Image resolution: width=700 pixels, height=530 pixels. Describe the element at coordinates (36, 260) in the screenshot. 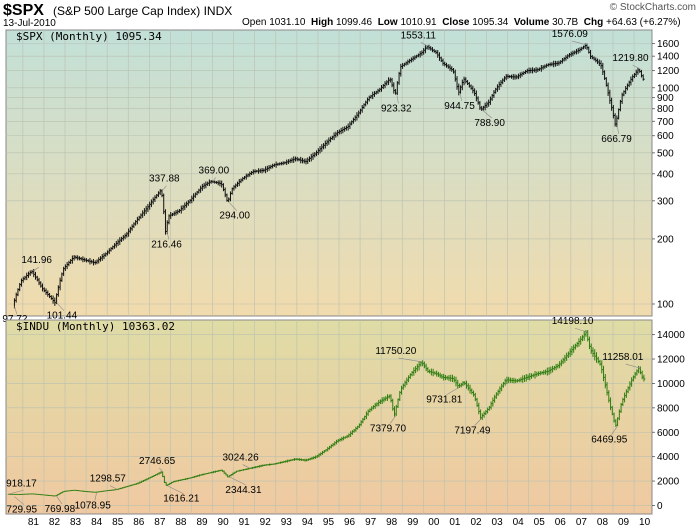

I see `spx-annotation-label: 141.96` at that location.